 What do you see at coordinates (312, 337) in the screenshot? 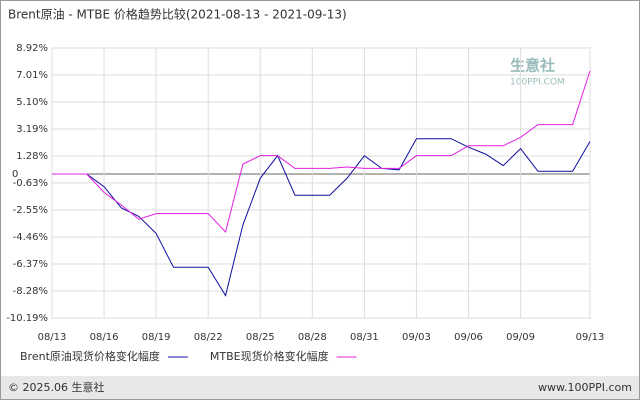
I see `x-tick-label: 08/28` at bounding box center [312, 337].